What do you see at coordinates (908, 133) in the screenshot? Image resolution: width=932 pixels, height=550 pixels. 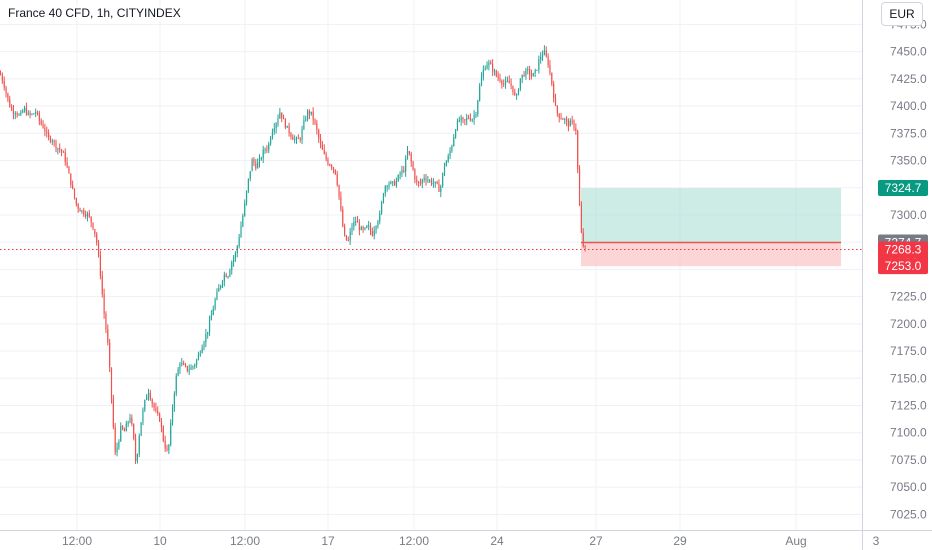 I see `y-tick-label: 7375.0` at bounding box center [908, 133].